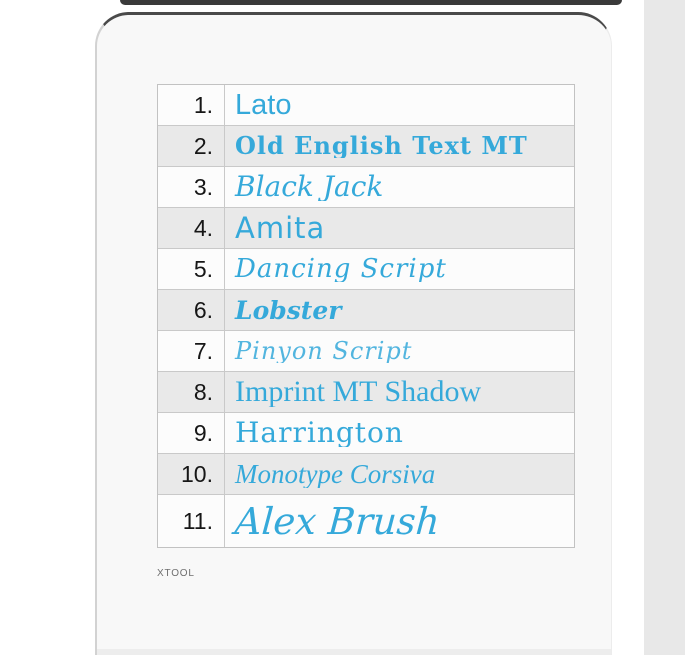  Describe the element at coordinates (191, 310) in the screenshot. I see `row-number: 6.` at that location.